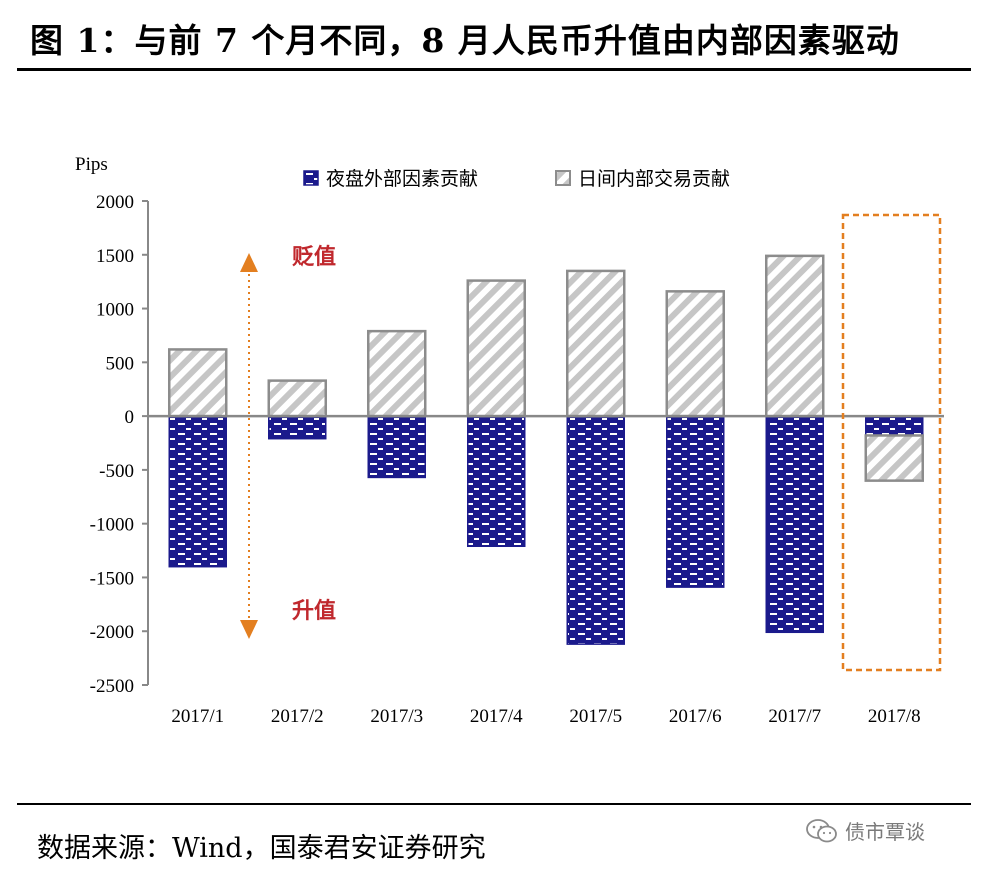 Image resolution: width=986 pixels, height=874 pixels. What do you see at coordinates (821, 830) in the screenshot?
I see `wechat-icon` at bounding box center [821, 830].